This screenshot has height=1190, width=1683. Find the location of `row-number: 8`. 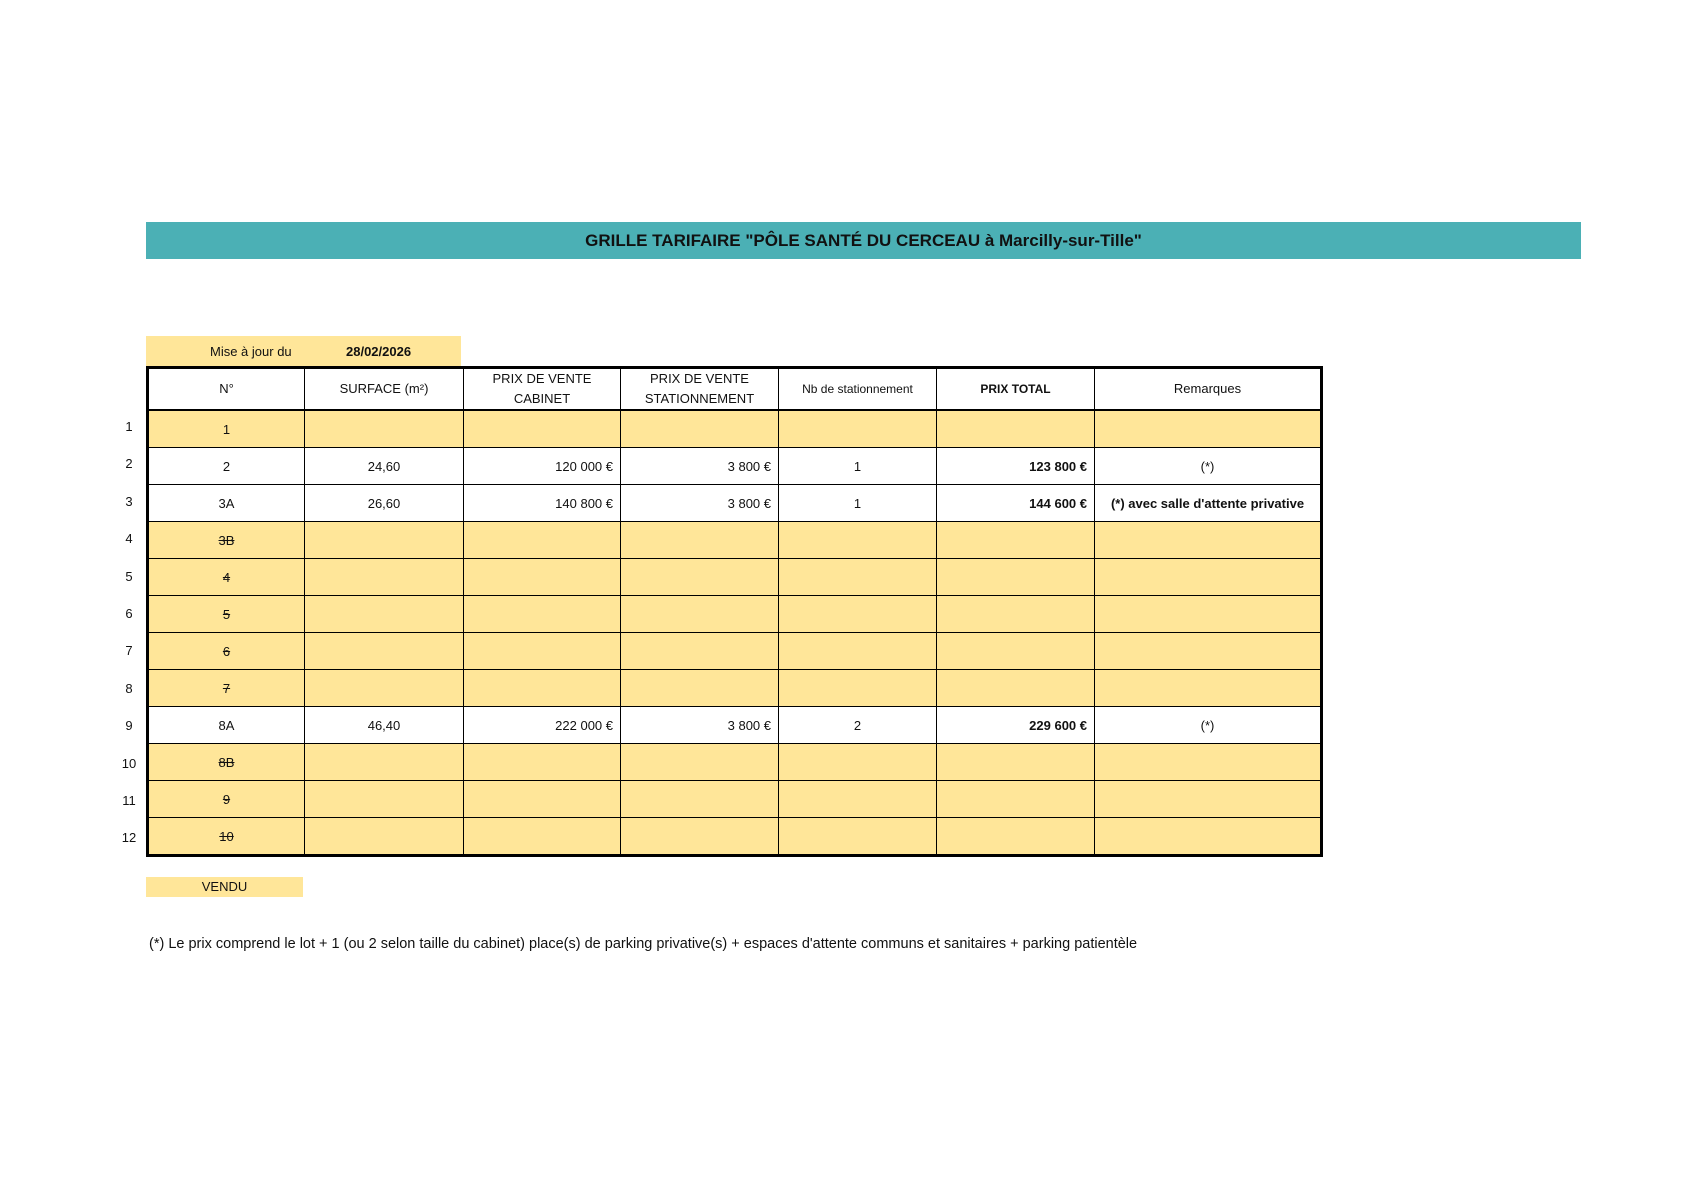

row-number: 8 is located at coordinates (129, 688).